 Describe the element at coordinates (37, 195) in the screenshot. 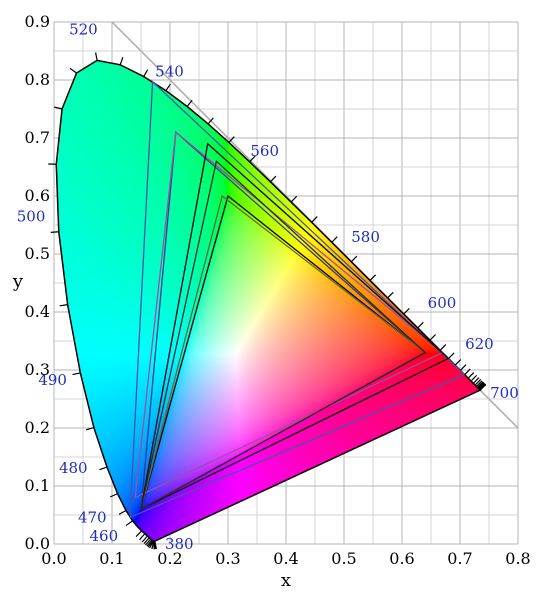

I see `y-tick-label: 0.6` at that location.